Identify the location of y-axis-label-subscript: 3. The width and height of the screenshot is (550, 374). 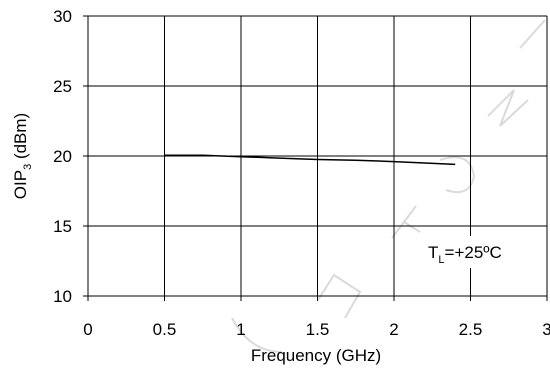
(28, 167).